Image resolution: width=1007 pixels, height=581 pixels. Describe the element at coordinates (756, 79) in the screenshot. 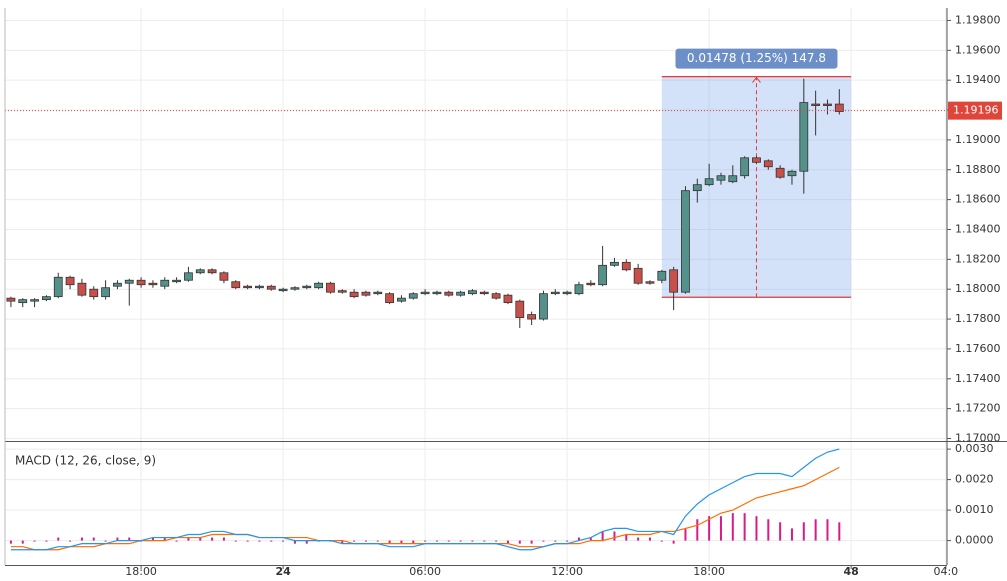

I see `measure-arrow-head` at that location.